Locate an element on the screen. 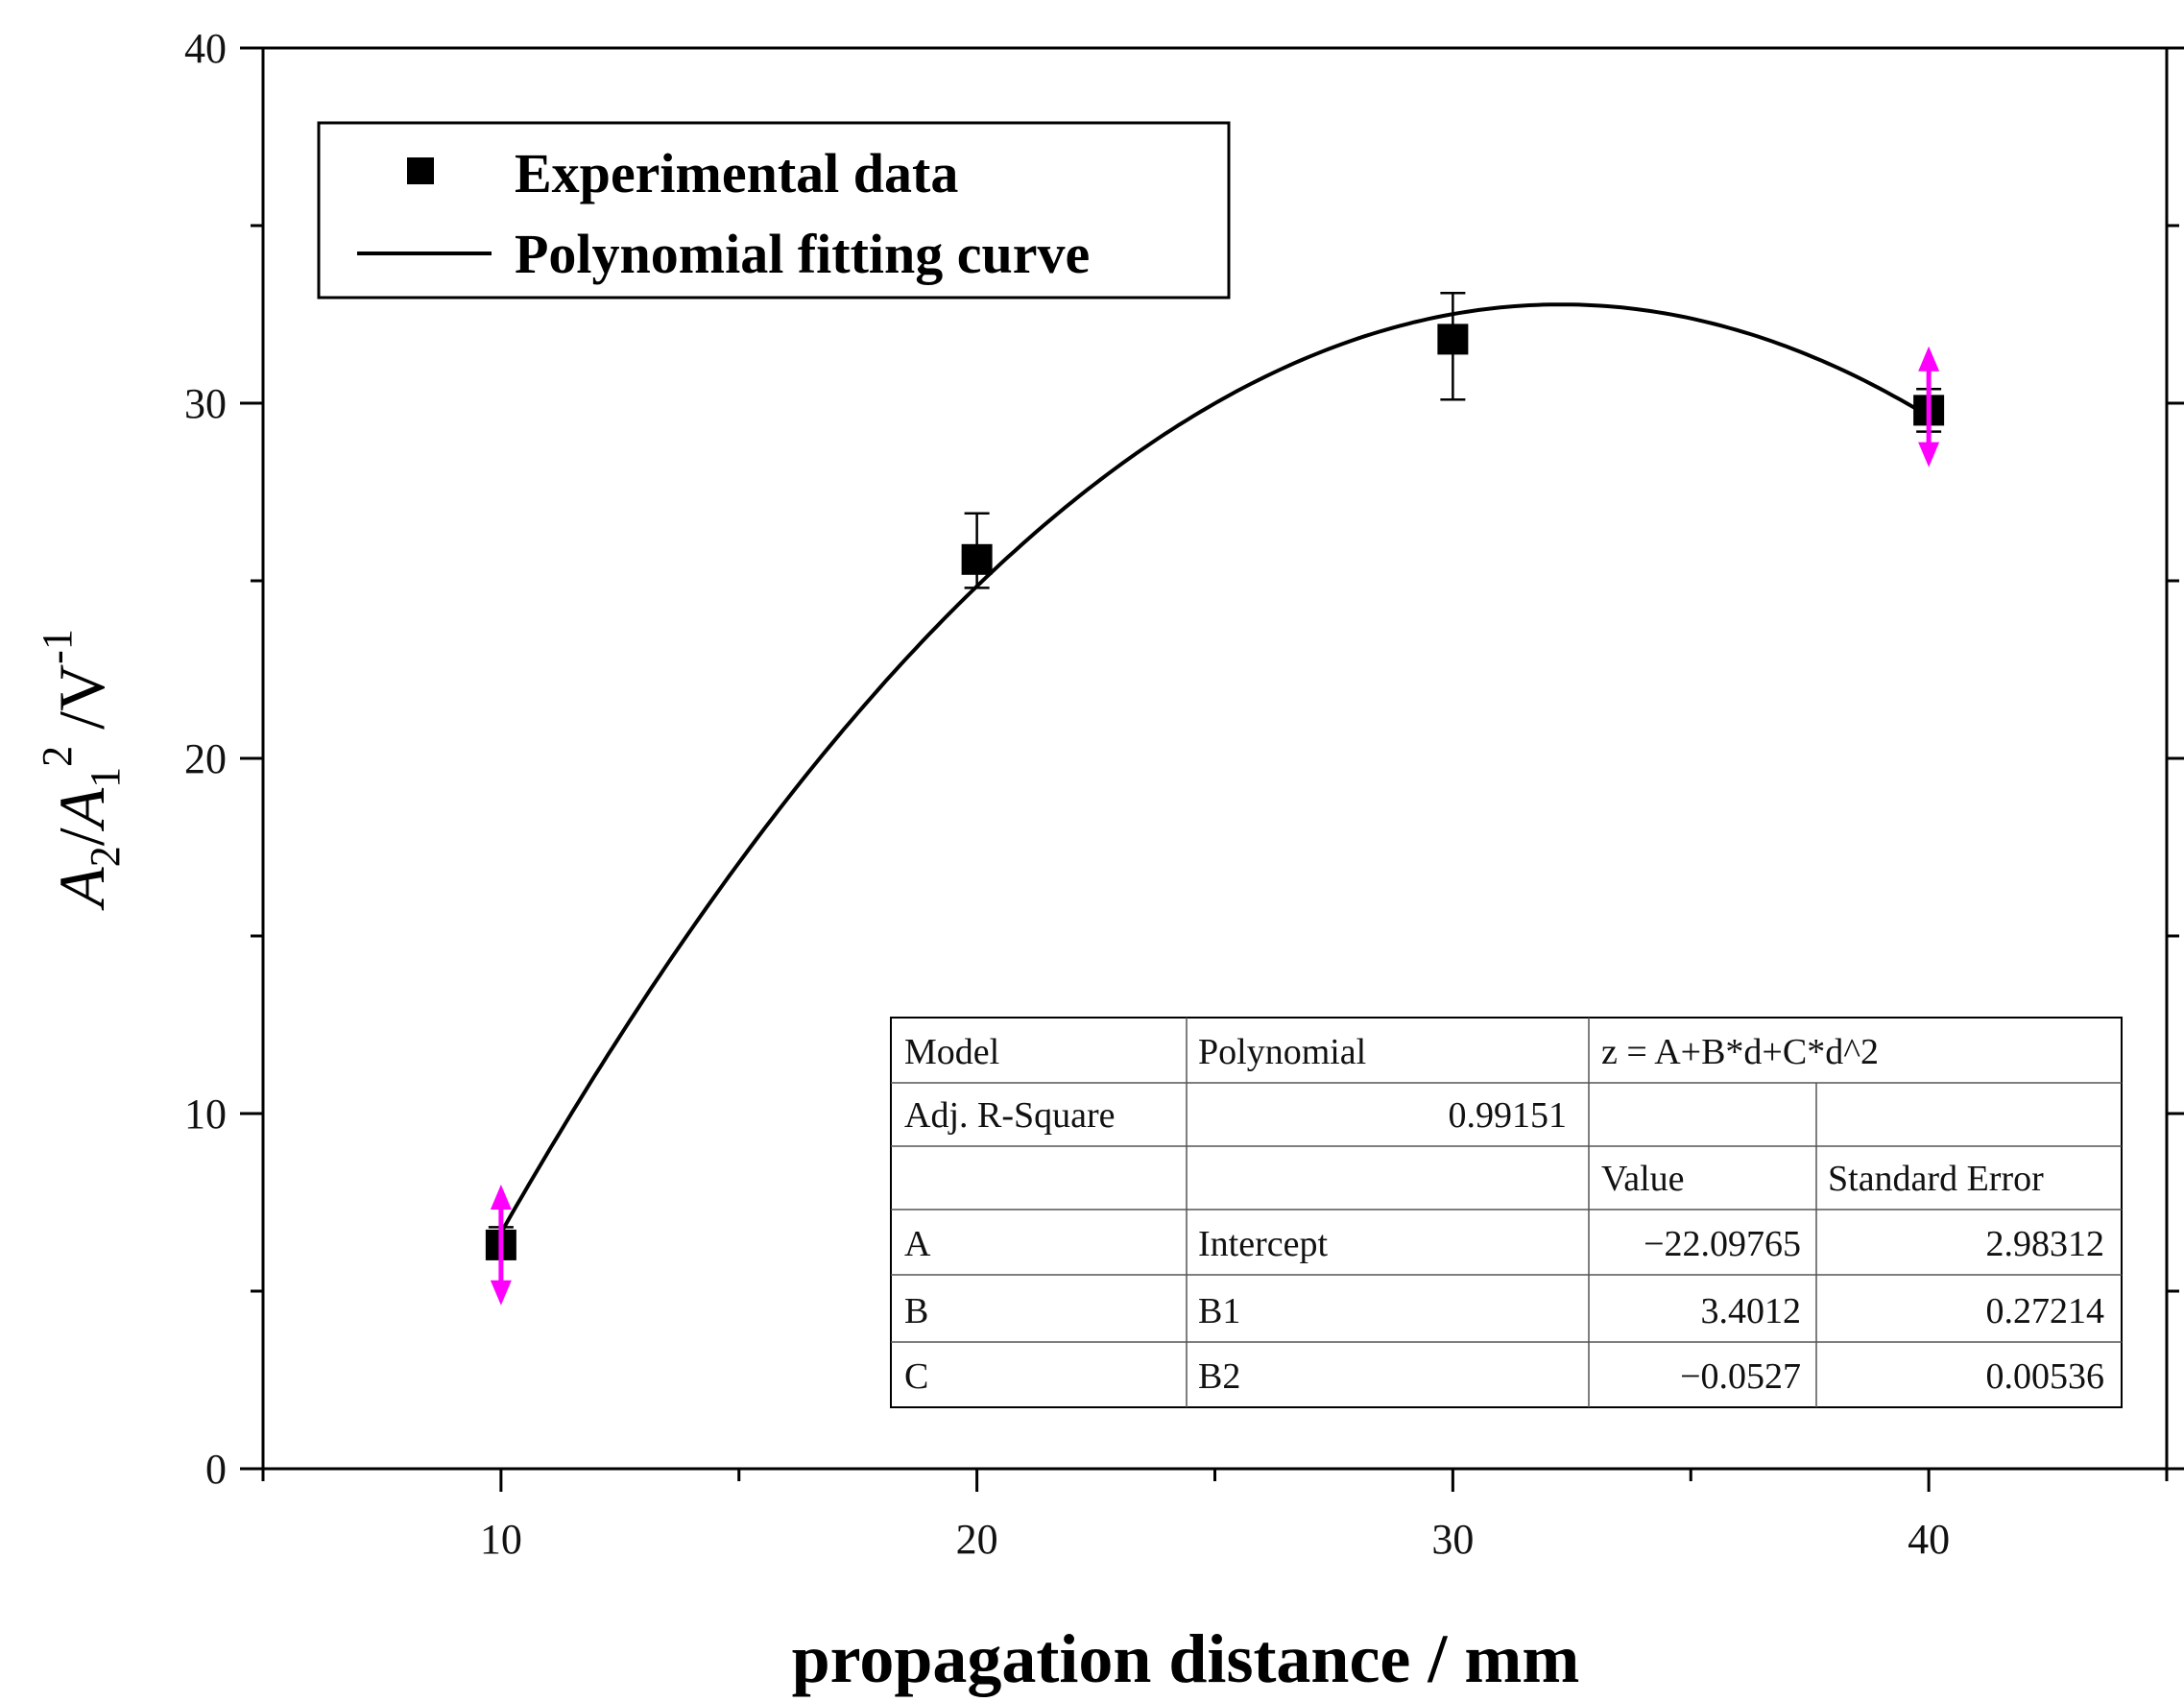  legend-marker-square is located at coordinates (420, 171).